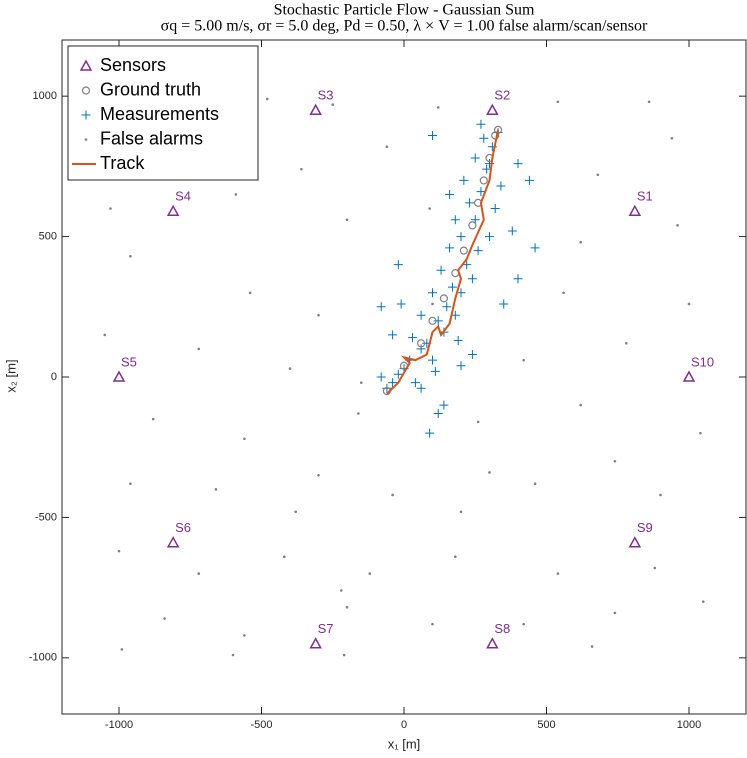 The height and width of the screenshot is (758, 747). I want to click on y-tick-label: 1000, so click(45, 96).